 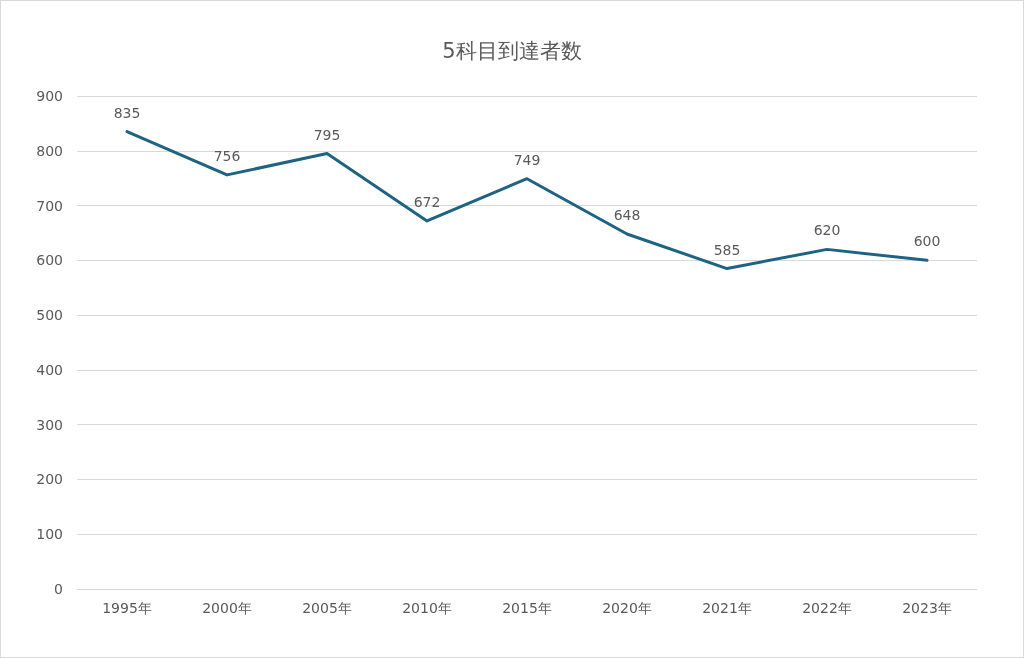 What do you see at coordinates (427, 201) in the screenshot?
I see `data-label: 672` at bounding box center [427, 201].